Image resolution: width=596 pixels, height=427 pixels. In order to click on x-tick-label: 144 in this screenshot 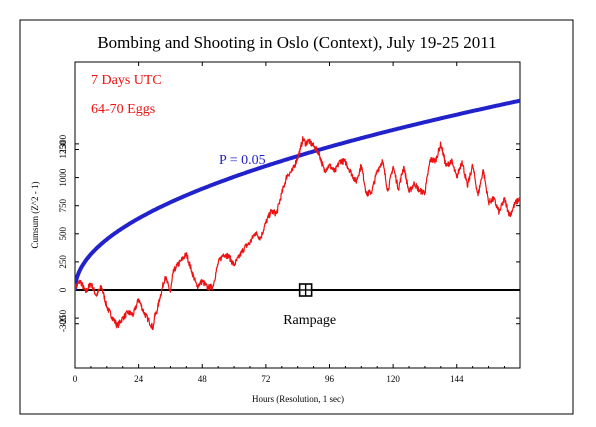, I will do `click(457, 379)`.